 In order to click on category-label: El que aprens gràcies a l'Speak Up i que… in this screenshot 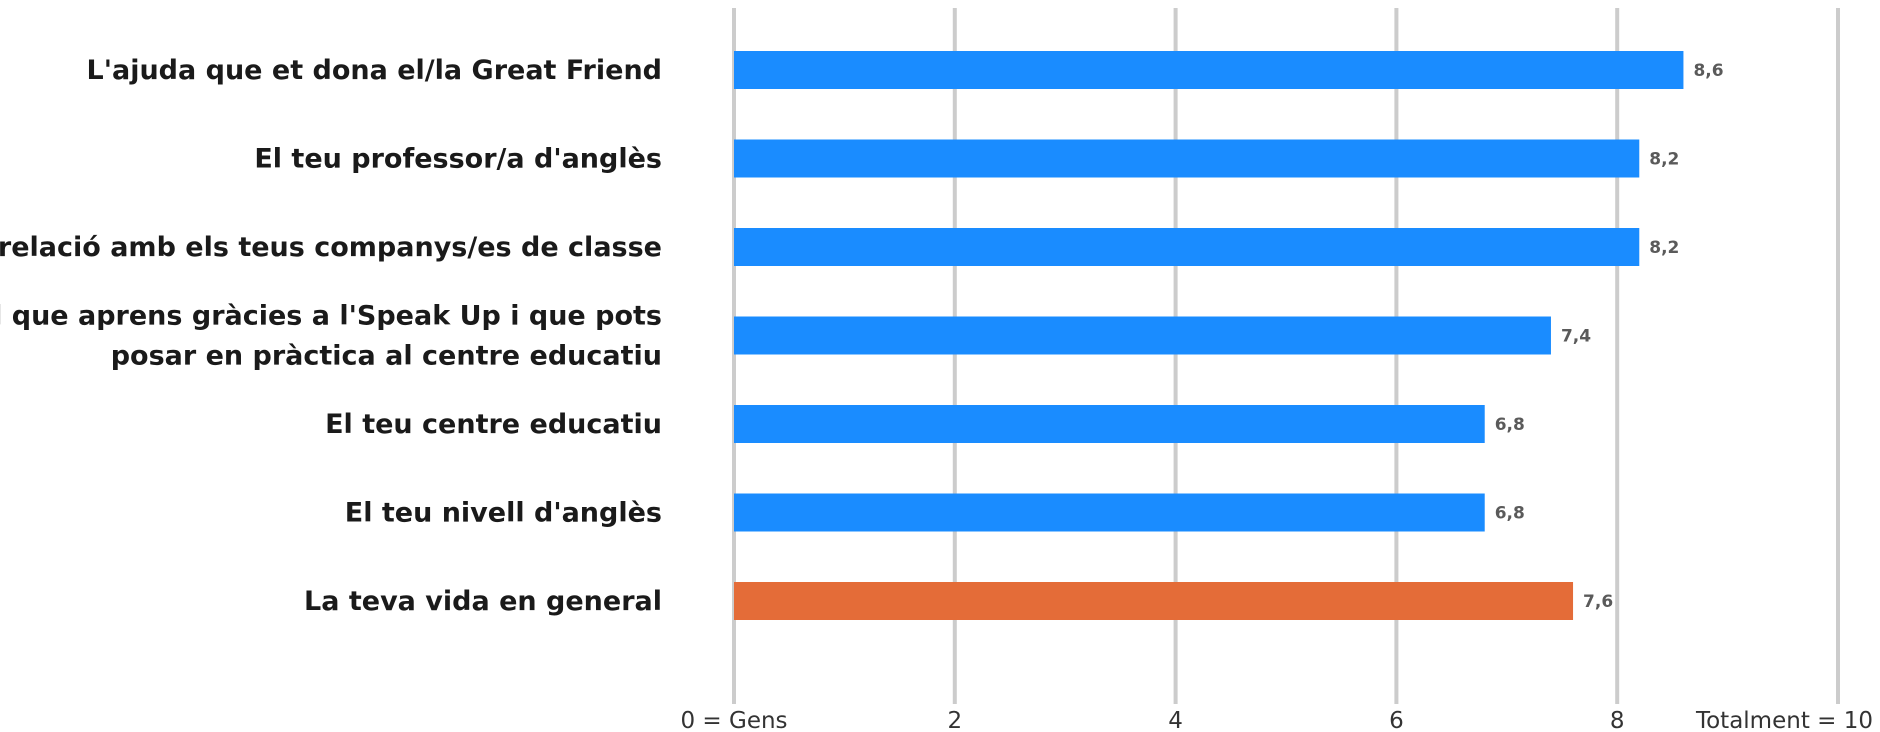, I will do `click(331, 336)`.